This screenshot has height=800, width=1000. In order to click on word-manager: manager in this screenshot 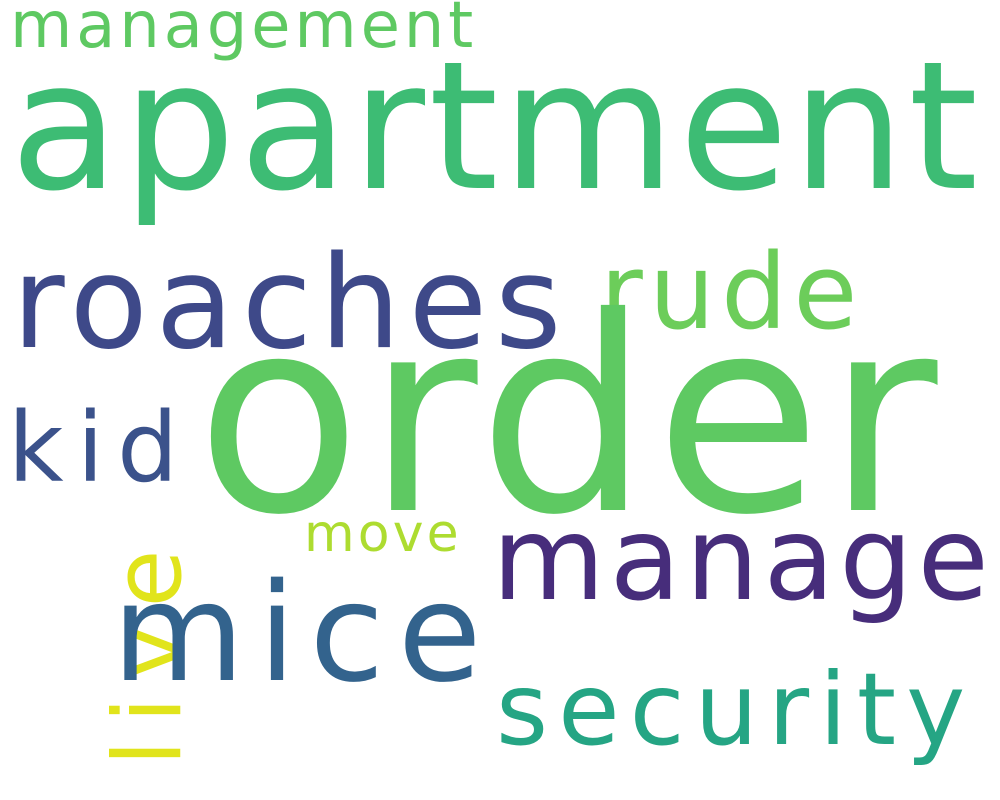, I will do `click(746, 559)`.